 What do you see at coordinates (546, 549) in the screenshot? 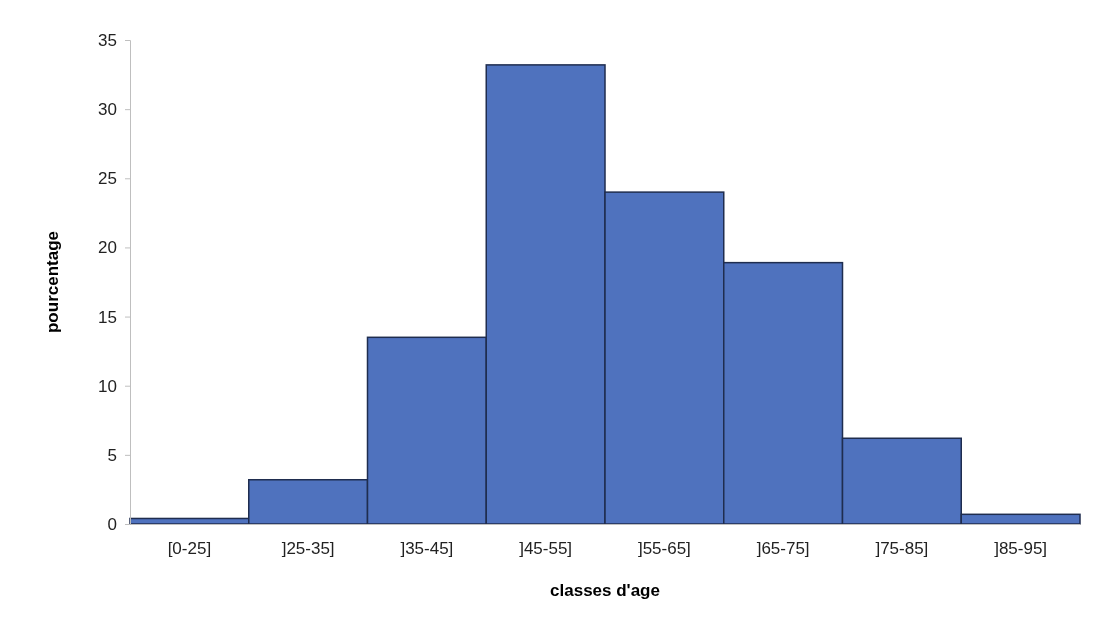
I see `x-tick-label: ]45-55]` at bounding box center [546, 549].